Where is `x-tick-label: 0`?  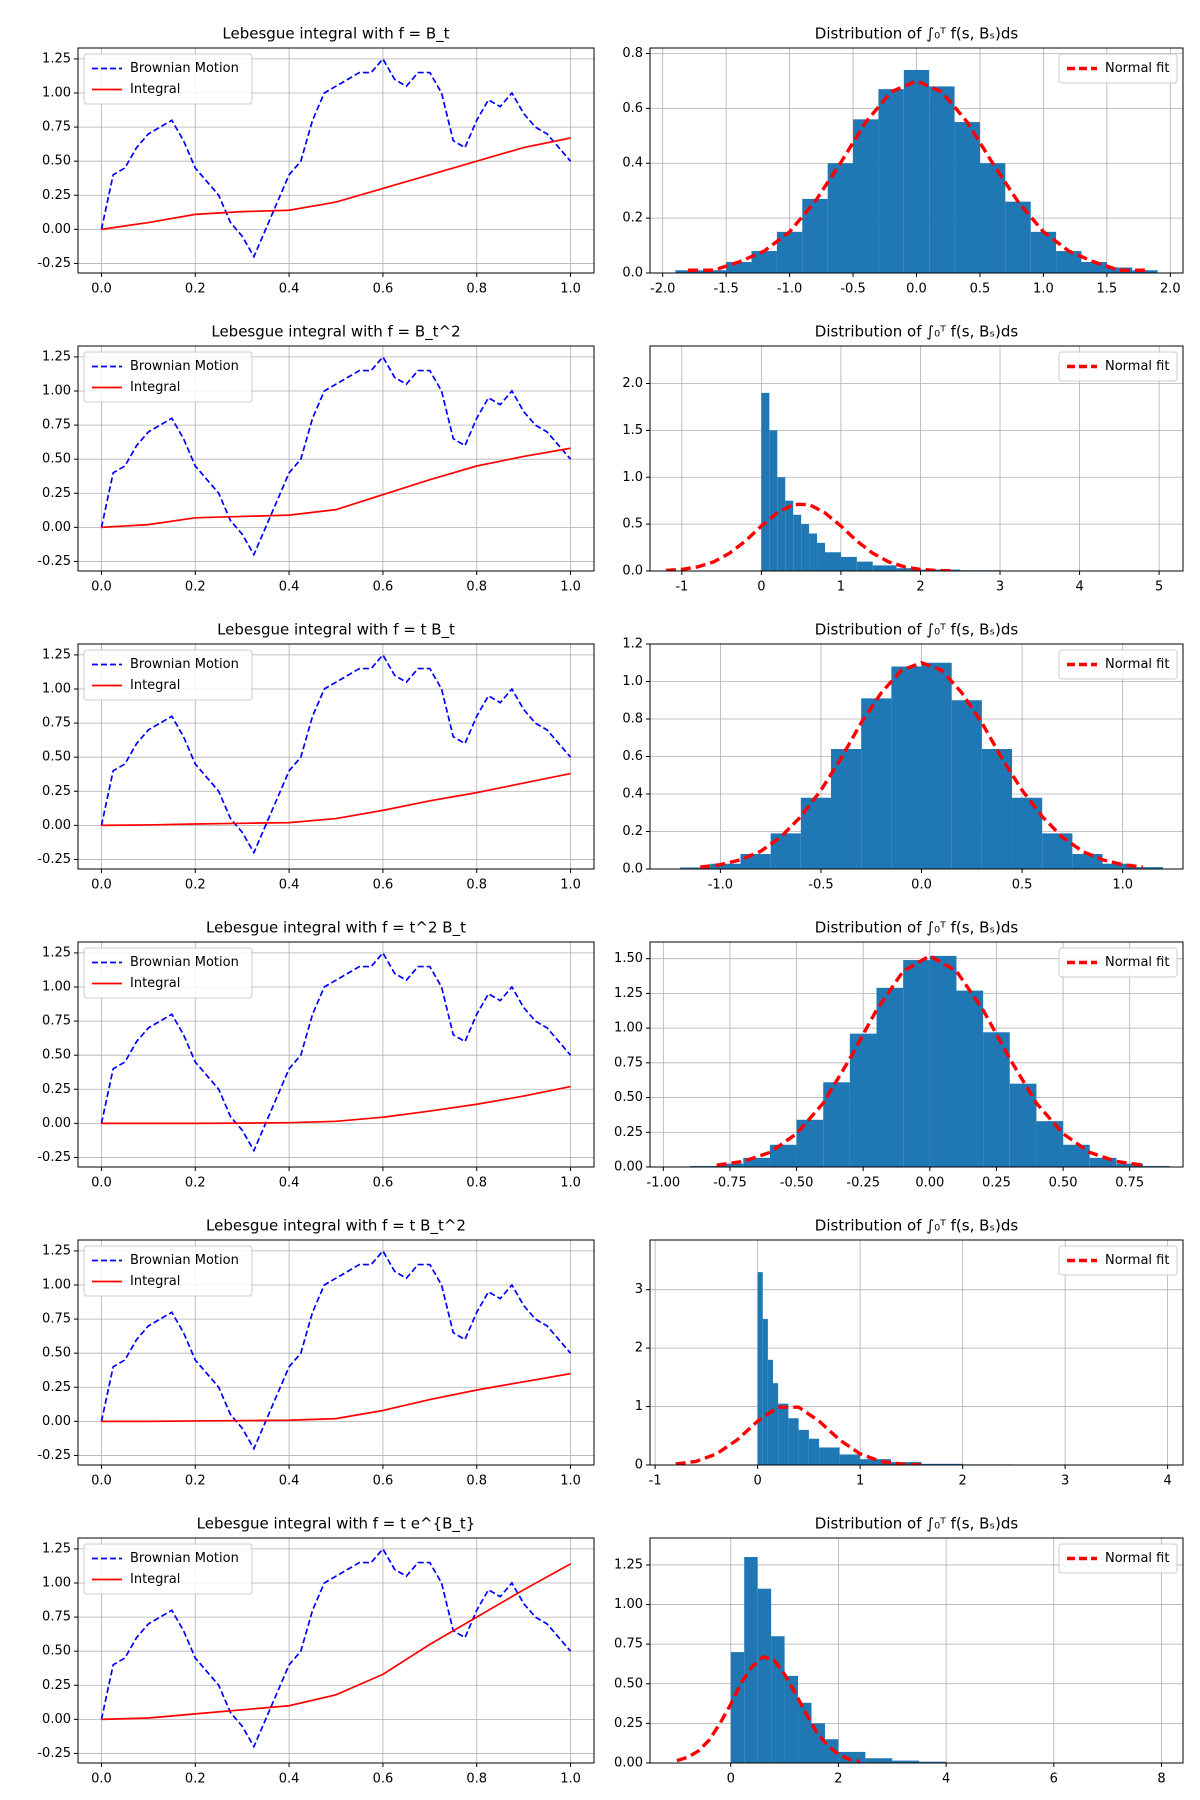 x-tick-label: 0 is located at coordinates (761, 587).